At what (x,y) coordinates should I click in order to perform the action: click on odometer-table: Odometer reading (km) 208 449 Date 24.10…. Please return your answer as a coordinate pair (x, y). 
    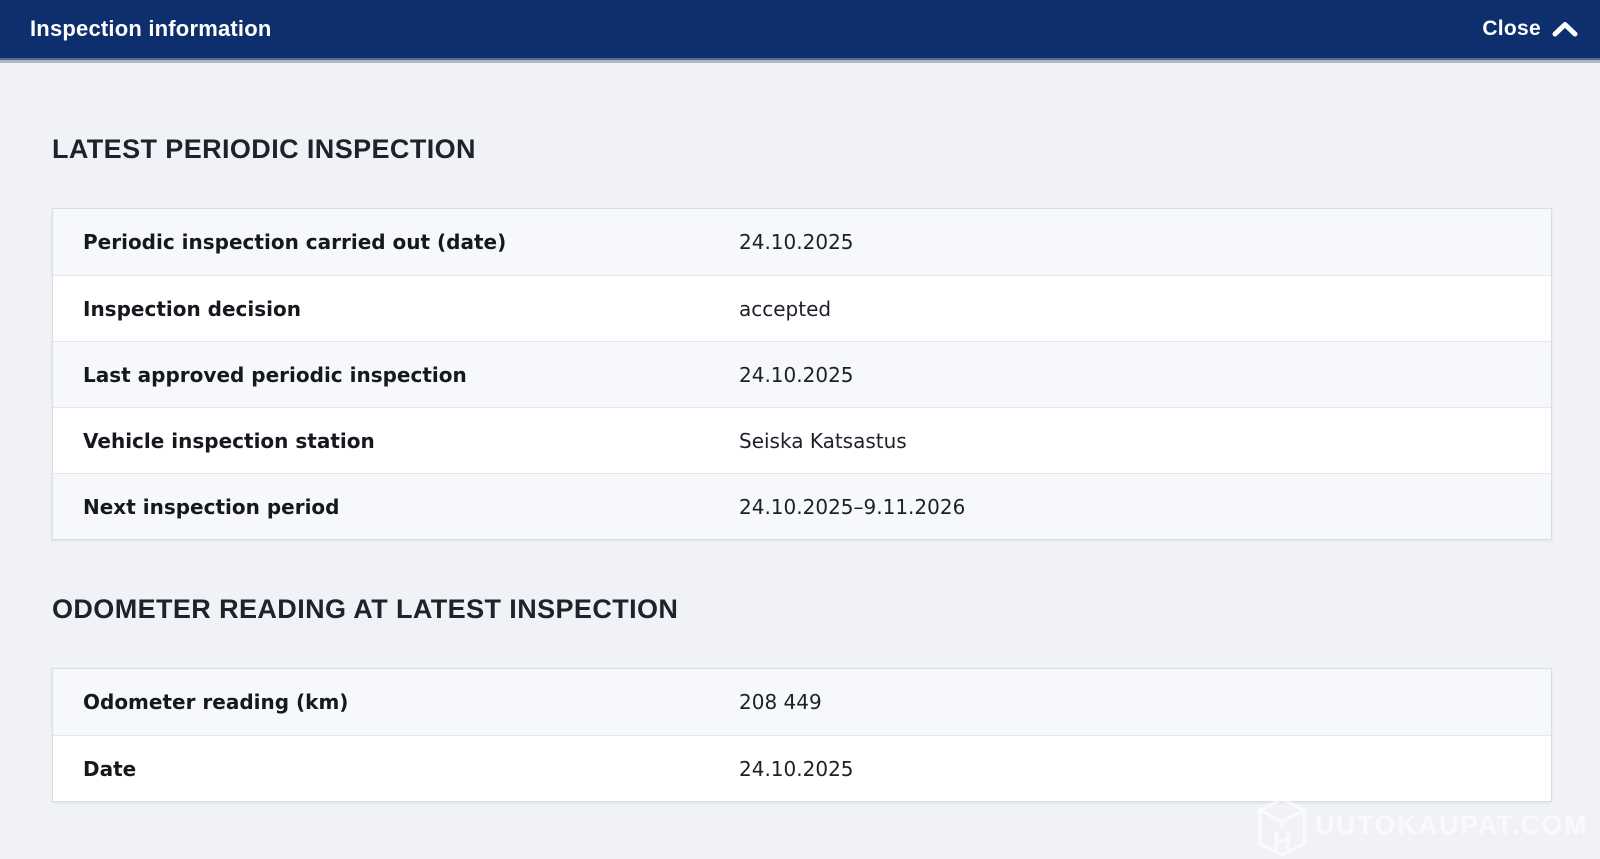
    Looking at the image, I should click on (802, 735).